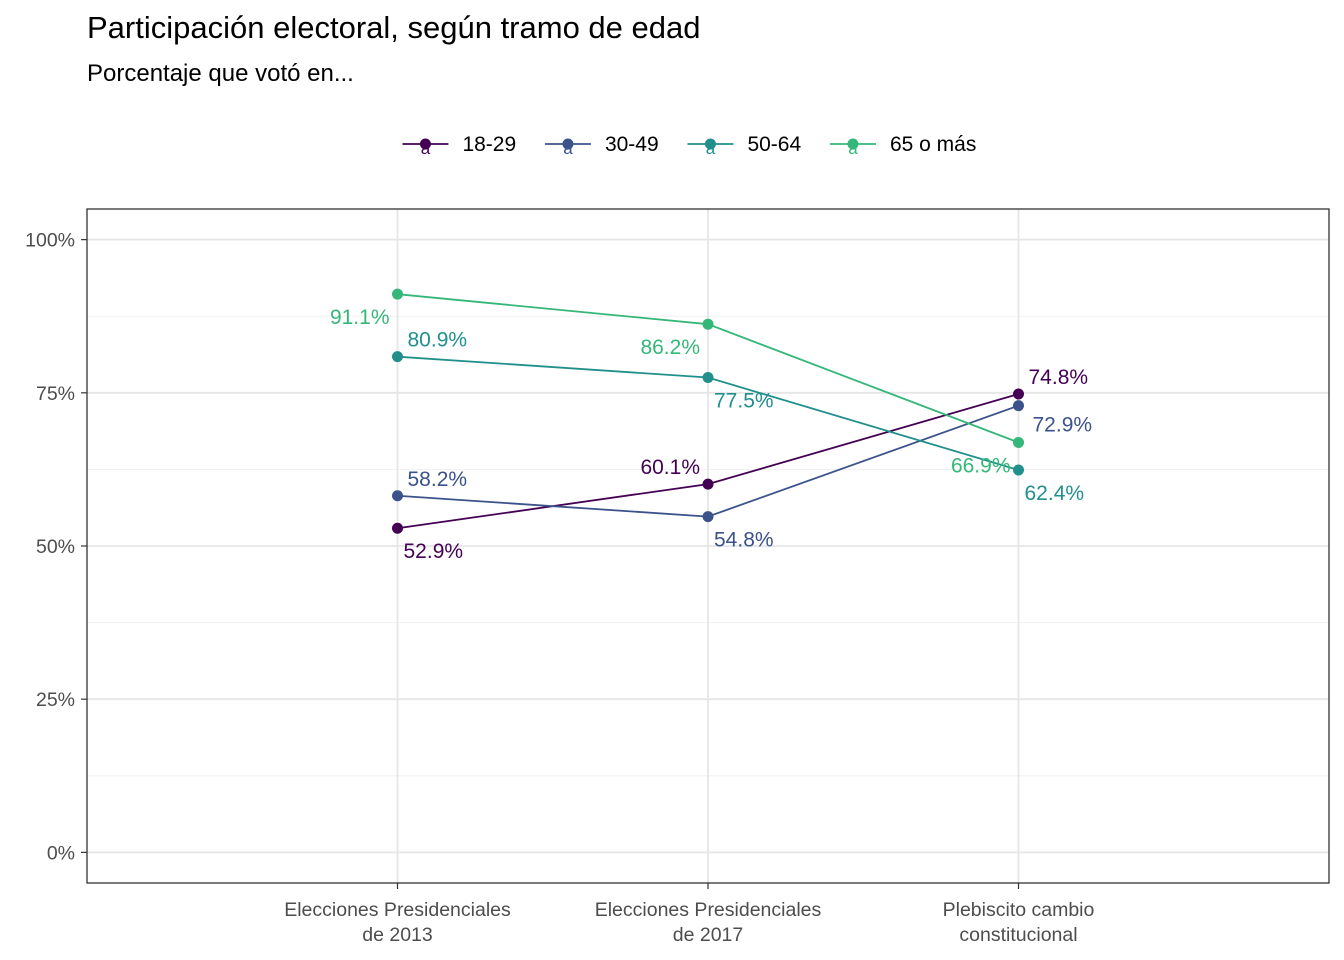  Describe the element at coordinates (1019, 910) in the screenshot. I see `x-tick-label: Plebiscito cambio` at that location.